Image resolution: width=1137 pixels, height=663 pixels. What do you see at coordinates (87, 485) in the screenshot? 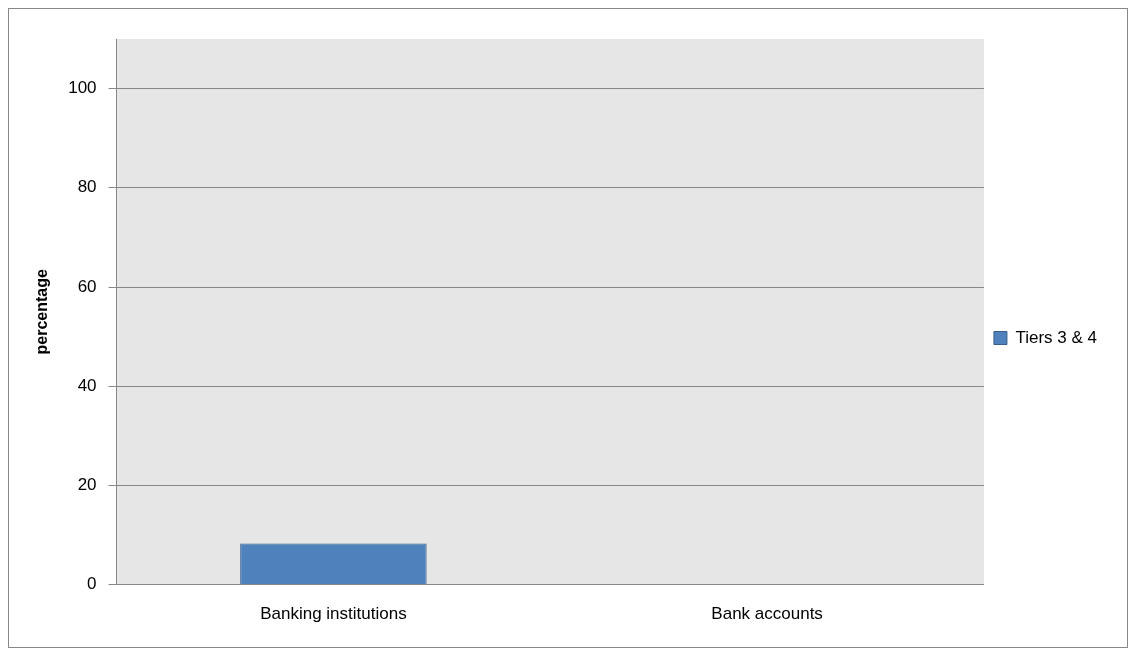
I see `y-tick-label: 20` at bounding box center [87, 485].